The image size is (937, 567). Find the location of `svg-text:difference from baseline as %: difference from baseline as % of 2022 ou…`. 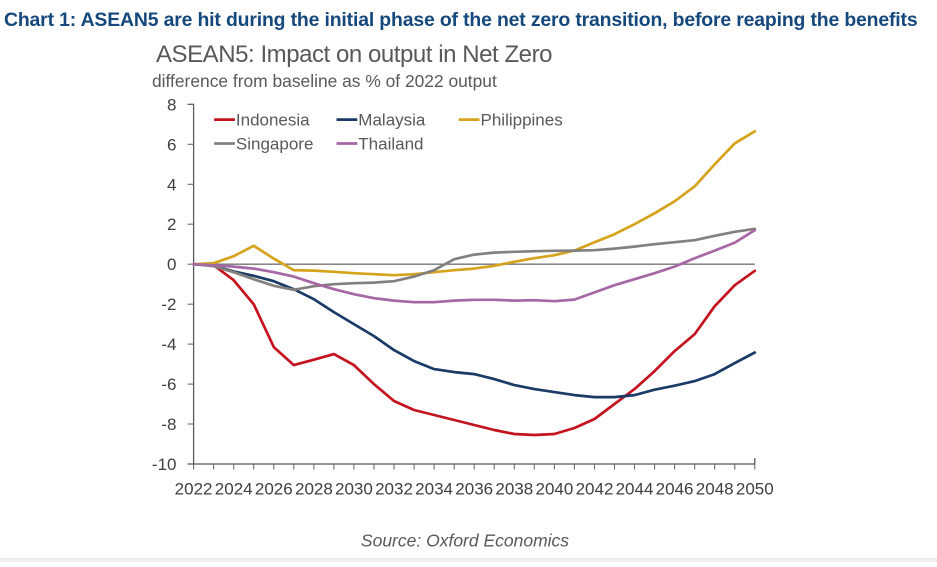

svg-text:difference from baseline as %: difference from baseline as % of 2022 ou… is located at coordinates (324, 81).